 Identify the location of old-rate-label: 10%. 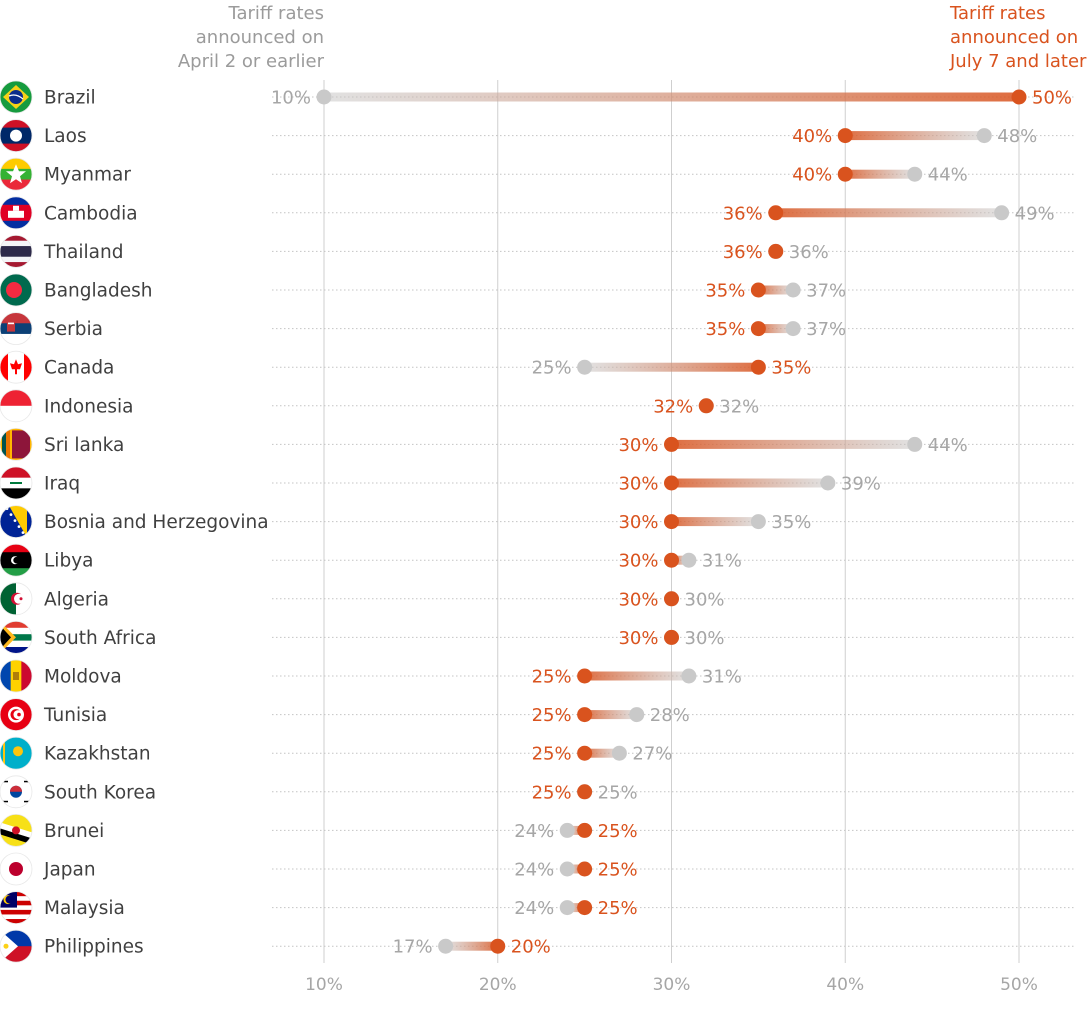
(291, 98).